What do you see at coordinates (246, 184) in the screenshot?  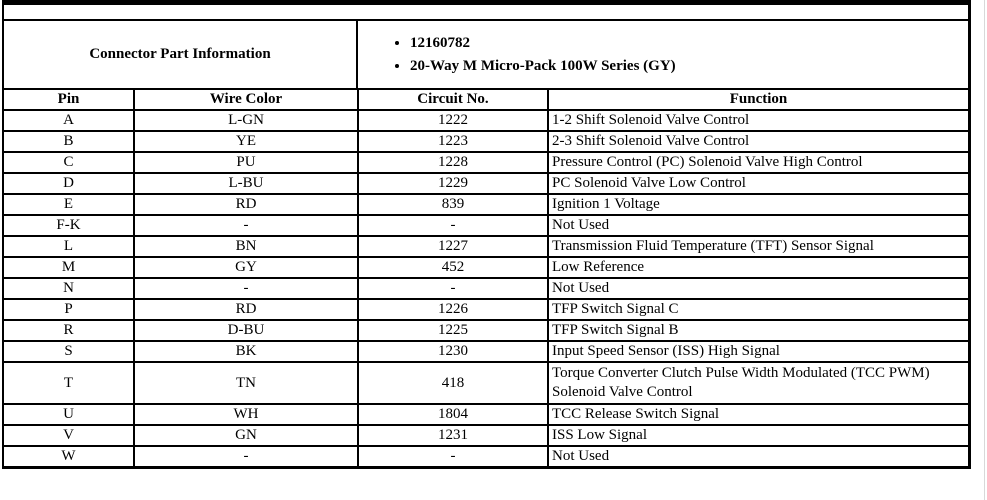 I see `cell-wire-color: L-BU` at bounding box center [246, 184].